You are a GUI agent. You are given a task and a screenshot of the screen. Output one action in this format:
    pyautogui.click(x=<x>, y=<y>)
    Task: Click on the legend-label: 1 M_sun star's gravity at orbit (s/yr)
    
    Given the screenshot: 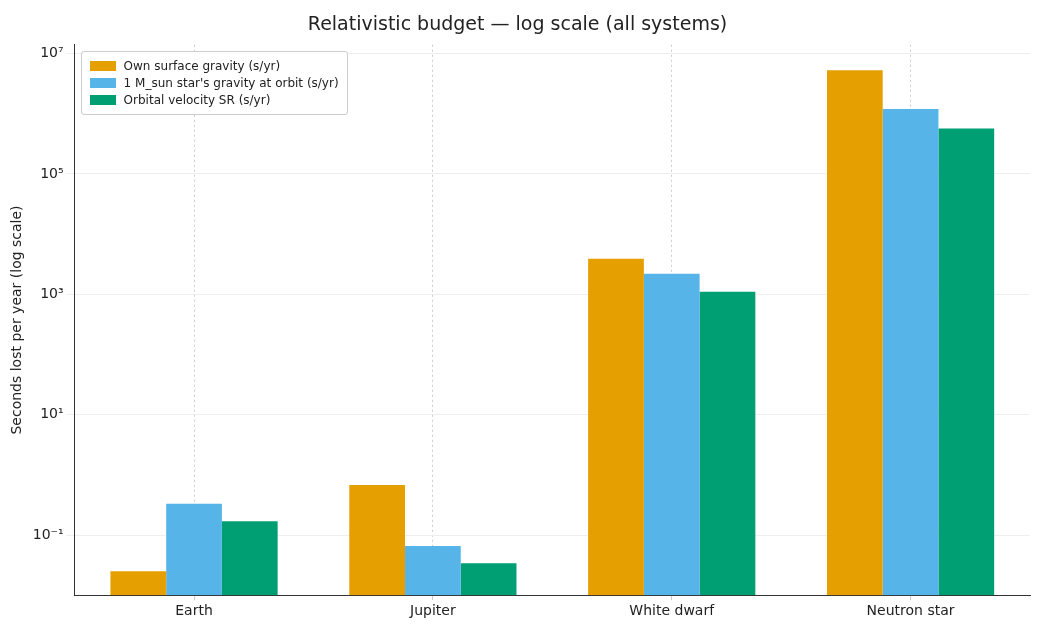 What is the action you would take?
    pyautogui.click(x=231, y=82)
    